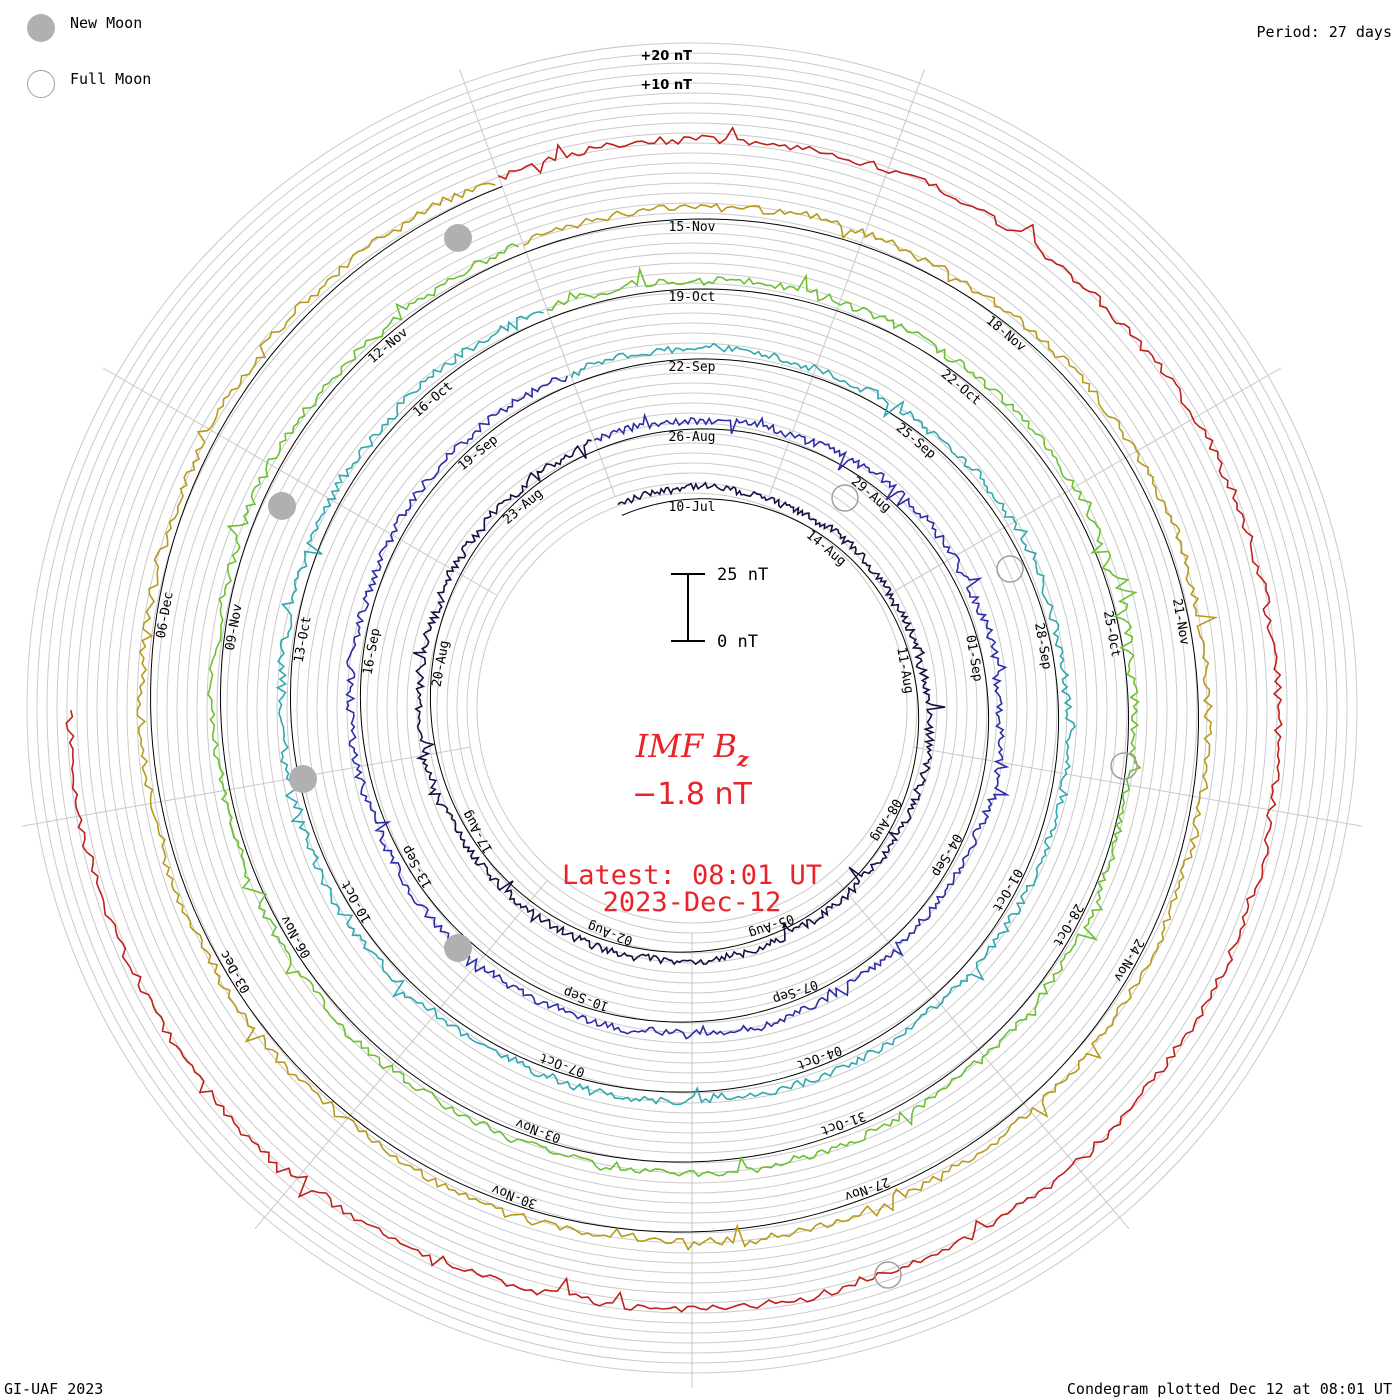 The image size is (1400, 1400). Describe the element at coordinates (742, 575) in the screenshot. I see `scale-bar-top-label: 25 nT` at that location.